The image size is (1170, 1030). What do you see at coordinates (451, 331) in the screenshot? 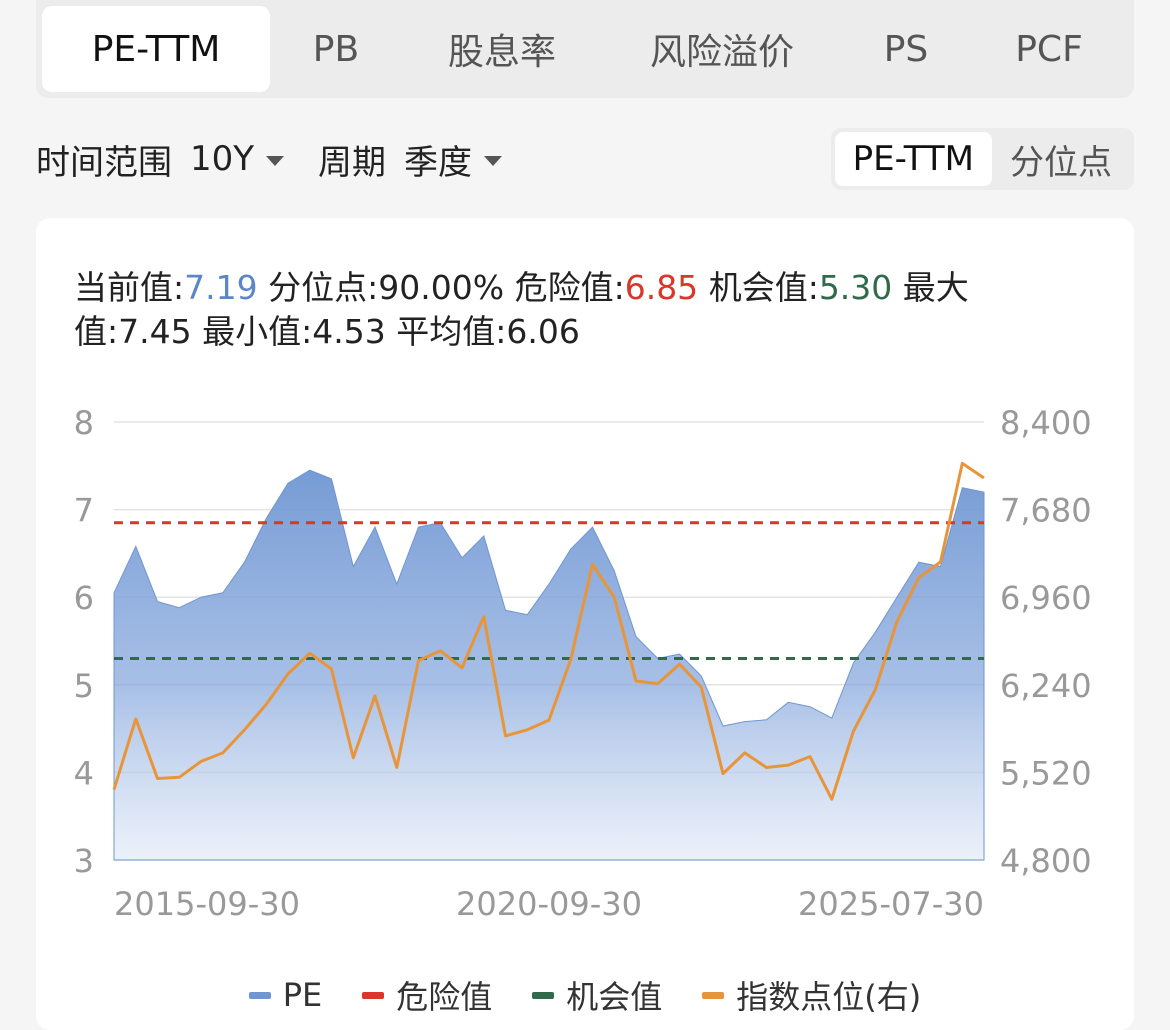
I see `avg-label: 平均值:` at bounding box center [451, 331].